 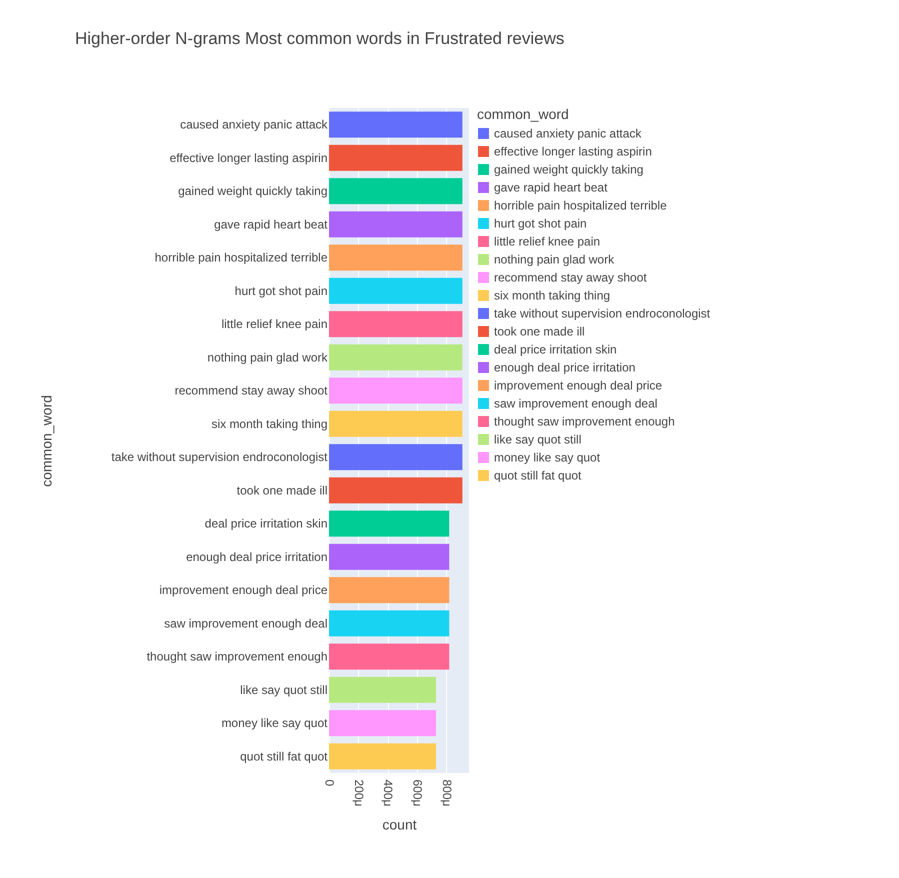 What do you see at coordinates (565, 367) in the screenshot?
I see `legend-label: enough deal price irritation` at bounding box center [565, 367].